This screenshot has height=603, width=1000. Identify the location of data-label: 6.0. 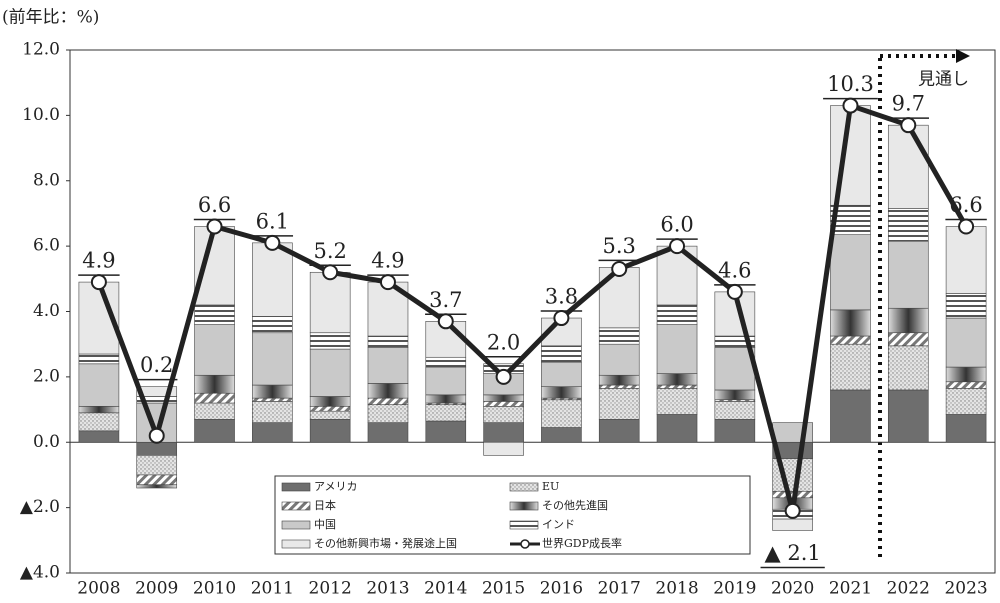
(676, 225).